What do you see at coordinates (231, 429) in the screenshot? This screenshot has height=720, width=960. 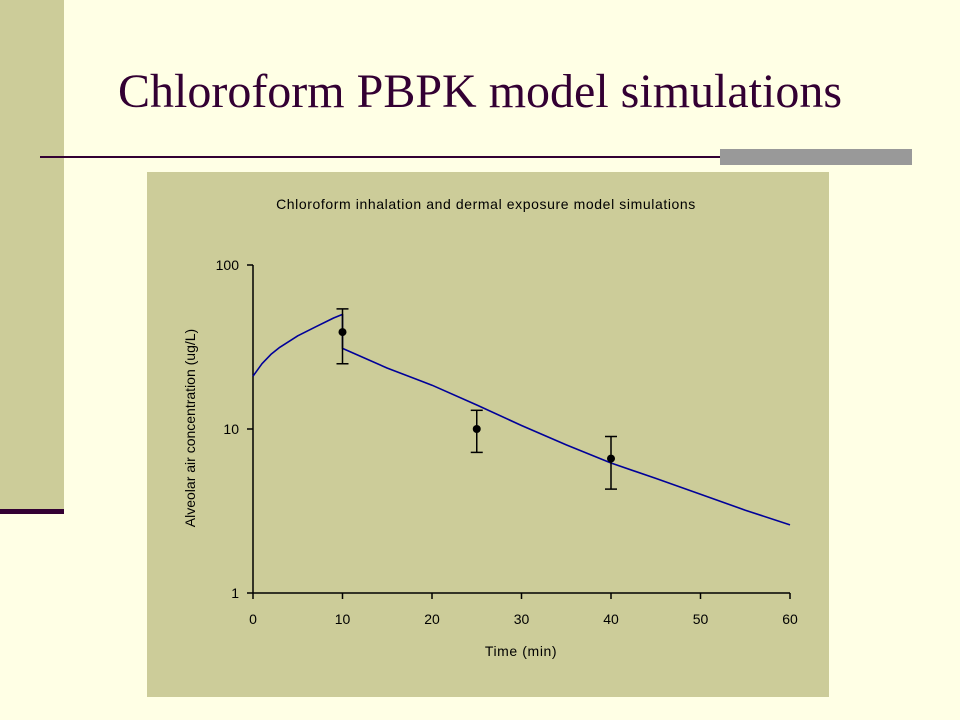 I see `y-tick-label: 10` at bounding box center [231, 429].